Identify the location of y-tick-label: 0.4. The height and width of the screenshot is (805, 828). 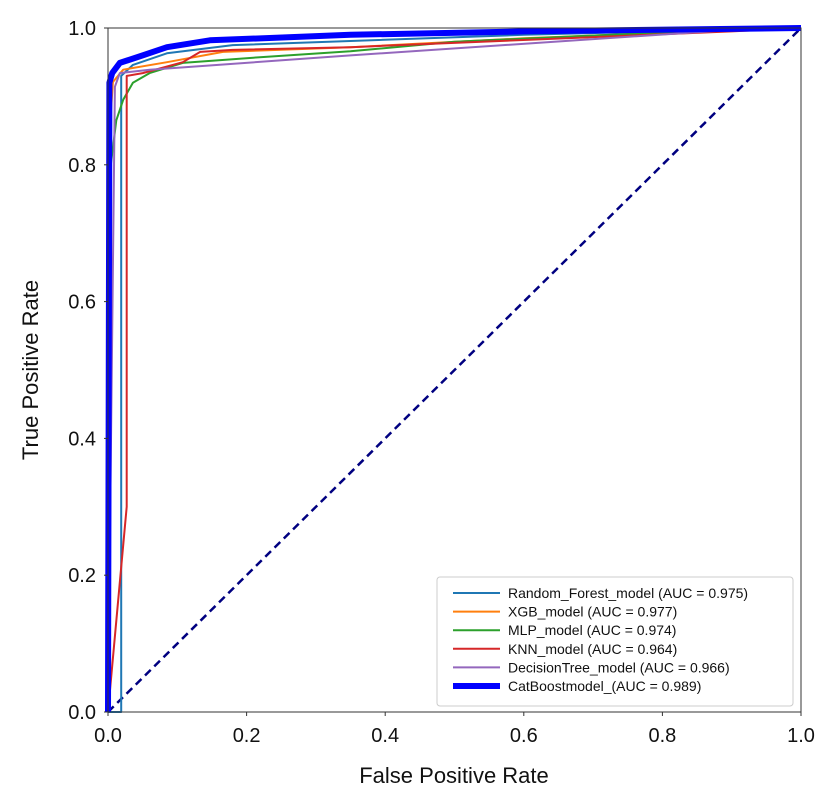
(82, 439).